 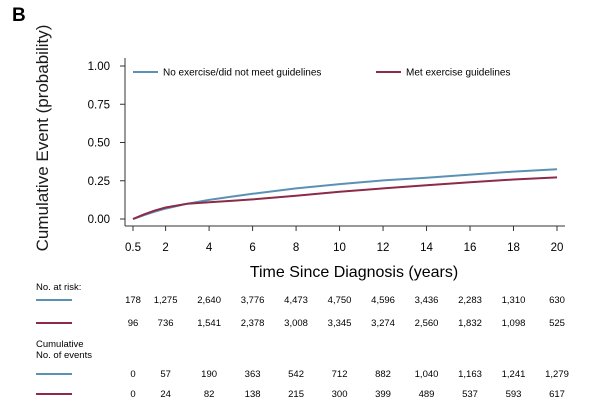 I want to click on events-cell: 712, so click(x=340, y=374).